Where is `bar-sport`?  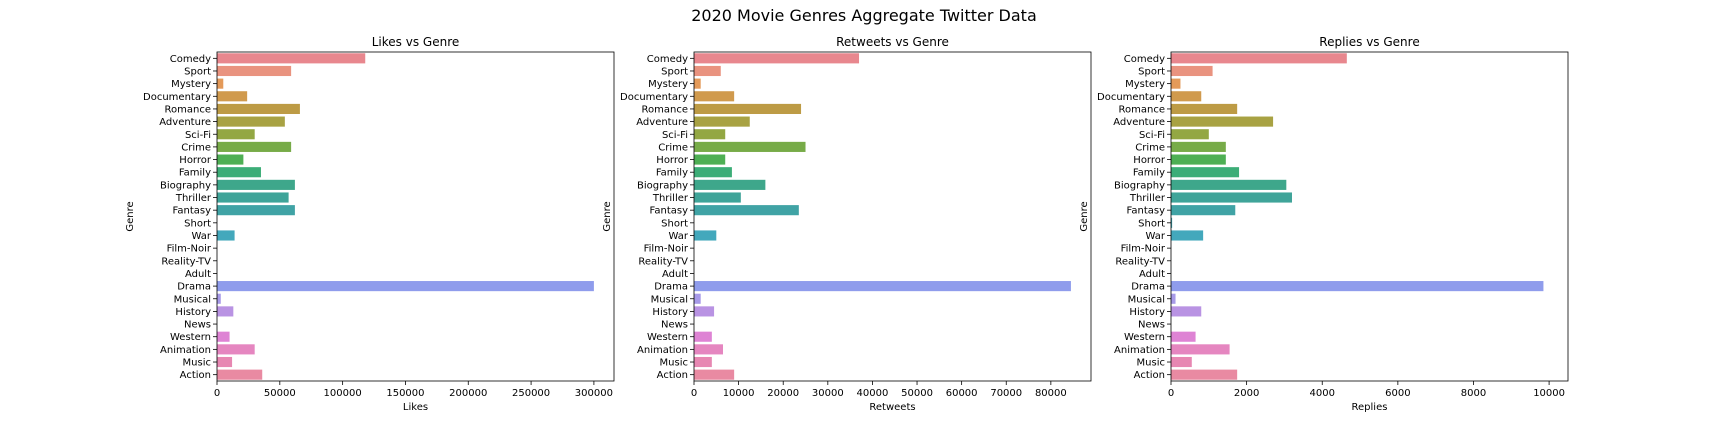
bar-sport is located at coordinates (254, 71).